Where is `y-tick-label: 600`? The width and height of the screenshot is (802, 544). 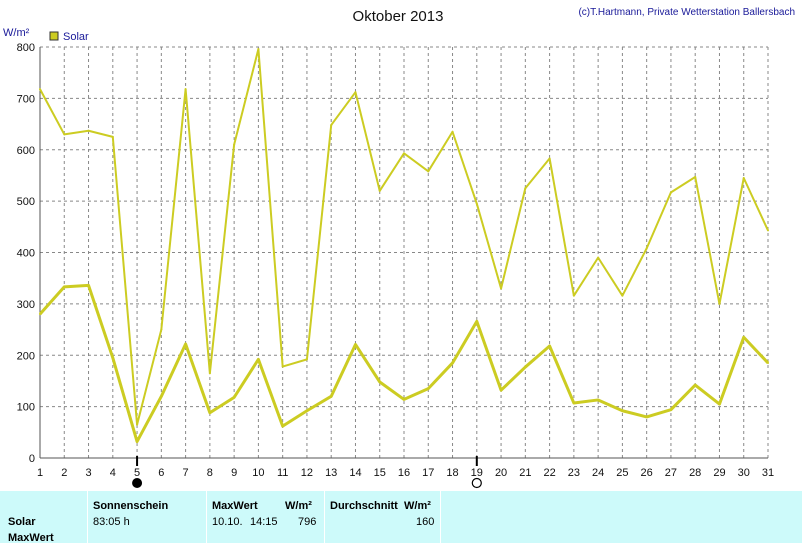
y-tick-label: 600 is located at coordinates (26, 151).